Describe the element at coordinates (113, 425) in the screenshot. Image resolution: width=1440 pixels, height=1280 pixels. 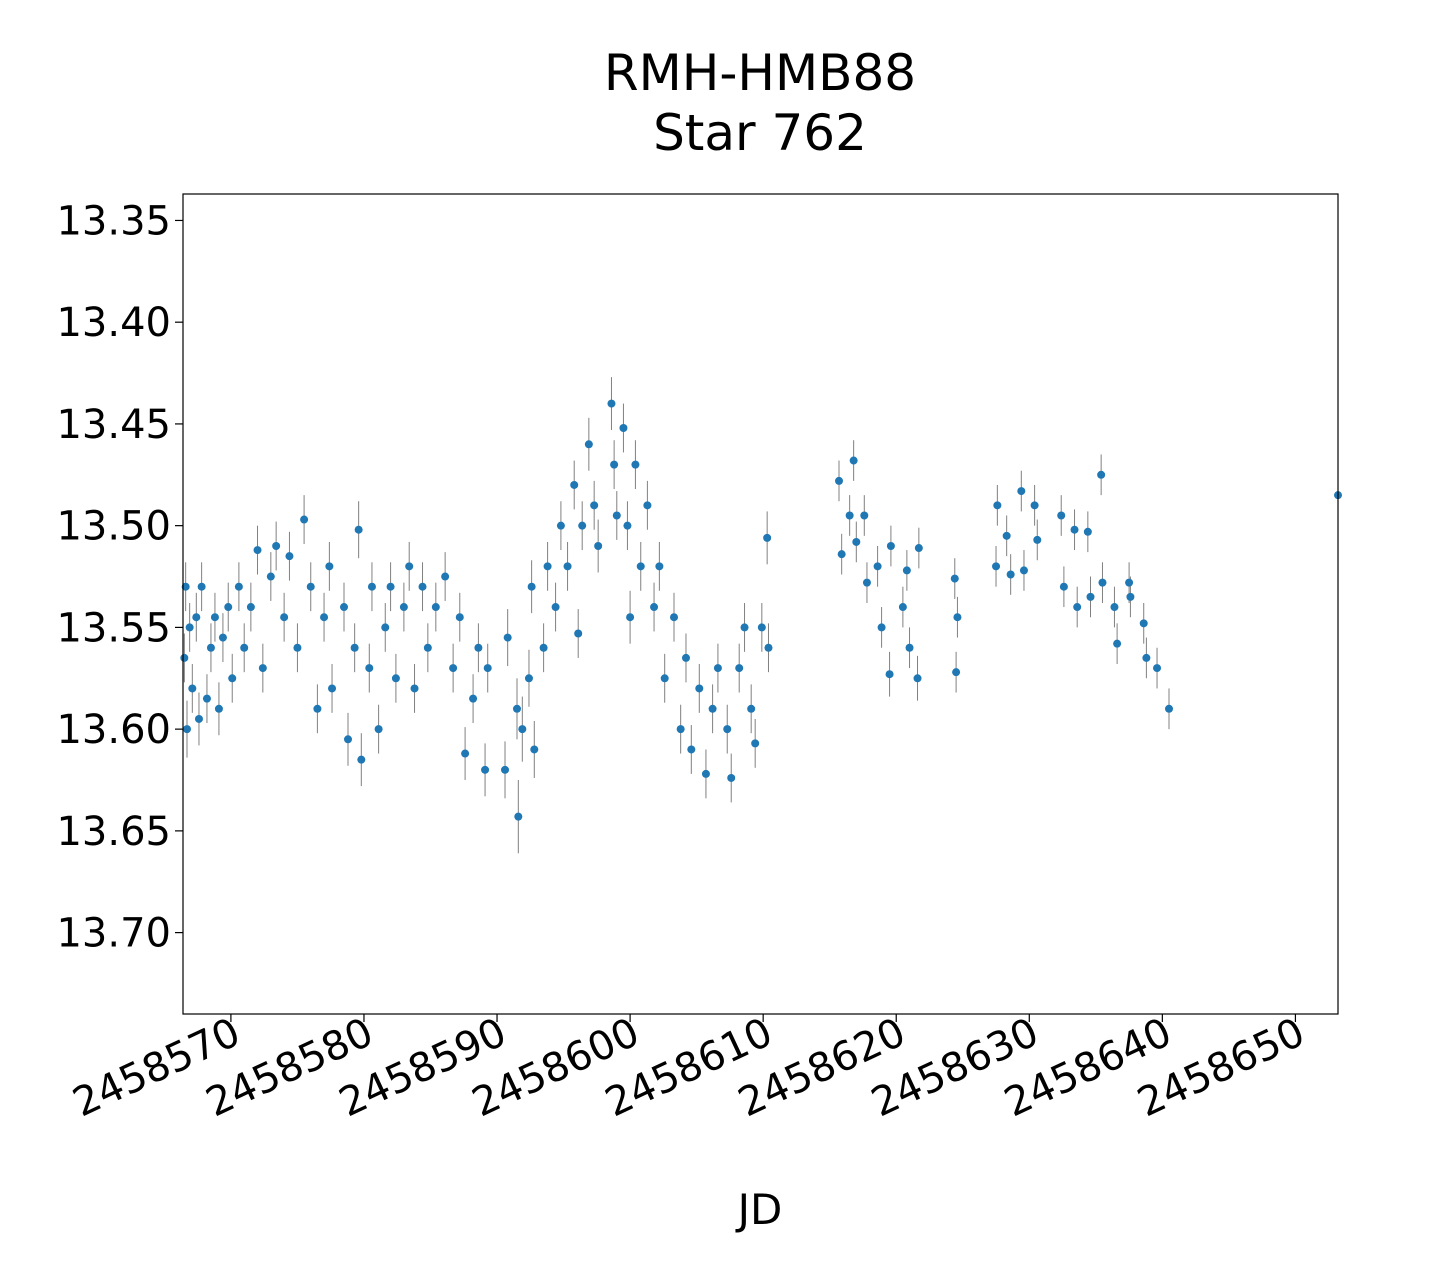
I see `y-tick-label: 13.45` at that location.